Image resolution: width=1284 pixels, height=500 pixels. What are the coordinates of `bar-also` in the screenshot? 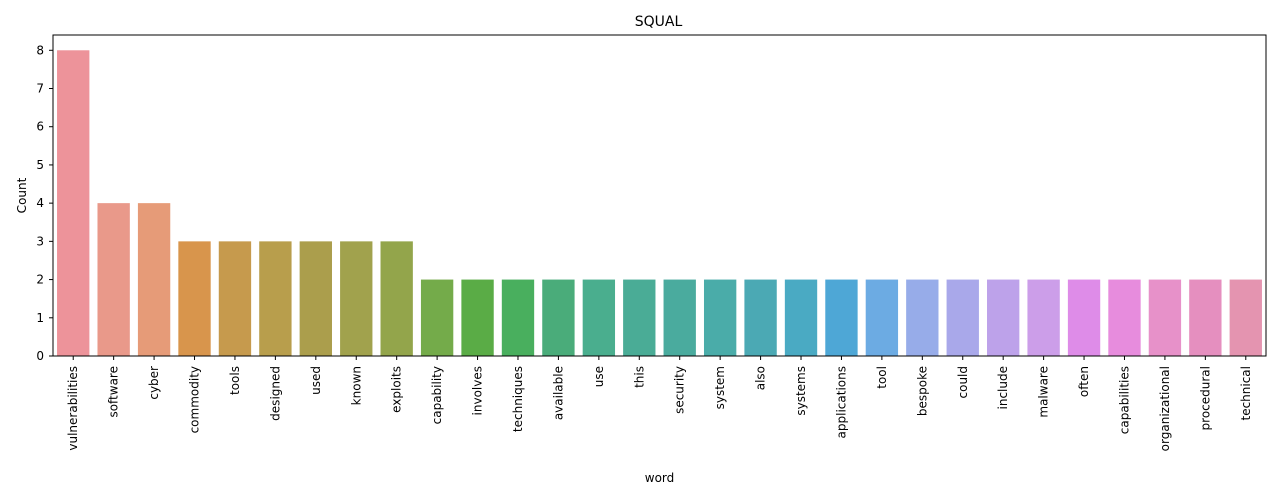 It's located at (760, 317).